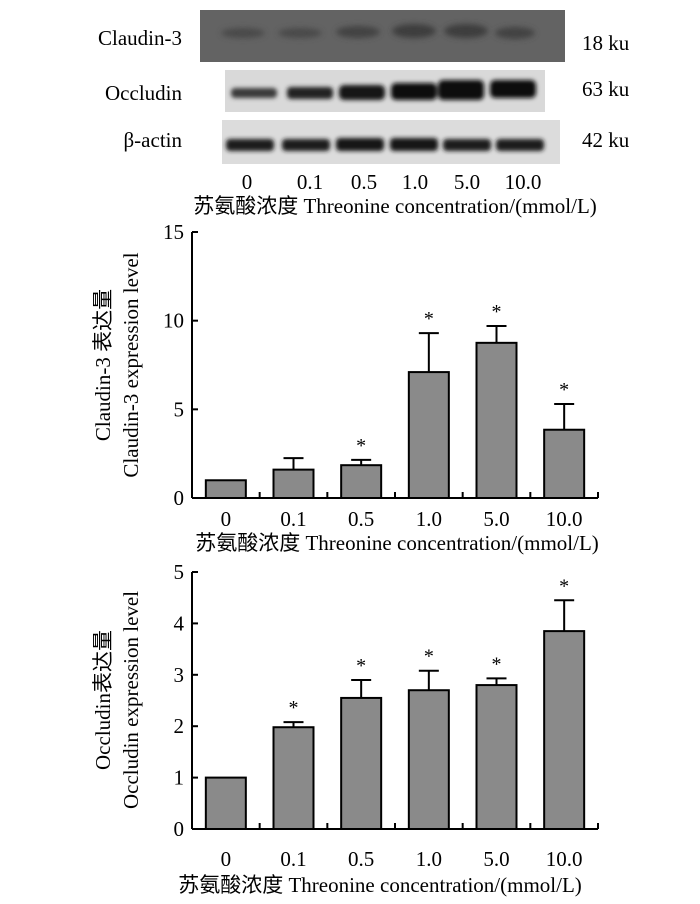 The image size is (700, 904). What do you see at coordinates (173, 232) in the screenshot?
I see `claudin3-y-tick-label: 15` at bounding box center [173, 232].